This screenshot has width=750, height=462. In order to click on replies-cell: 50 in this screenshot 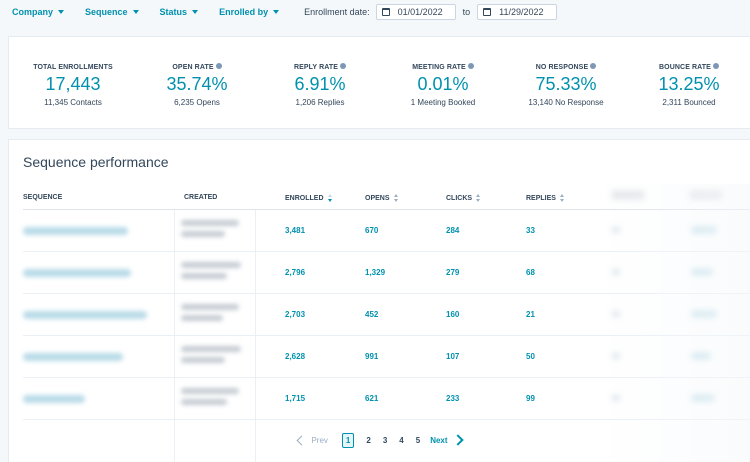, I will do `click(530, 356)`.